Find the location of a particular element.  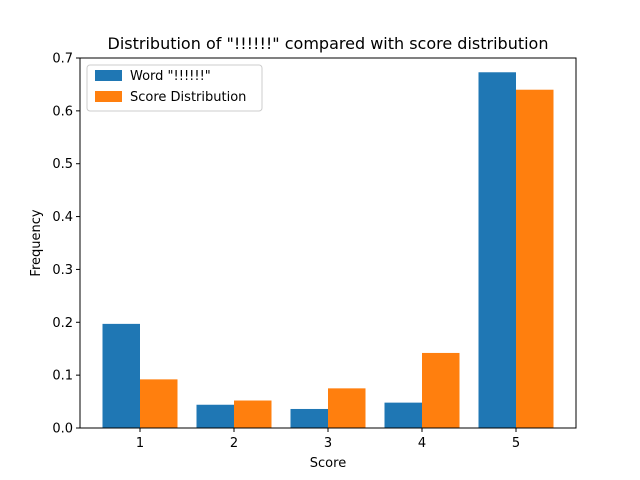

x-tick-label: 4 is located at coordinates (422, 443).